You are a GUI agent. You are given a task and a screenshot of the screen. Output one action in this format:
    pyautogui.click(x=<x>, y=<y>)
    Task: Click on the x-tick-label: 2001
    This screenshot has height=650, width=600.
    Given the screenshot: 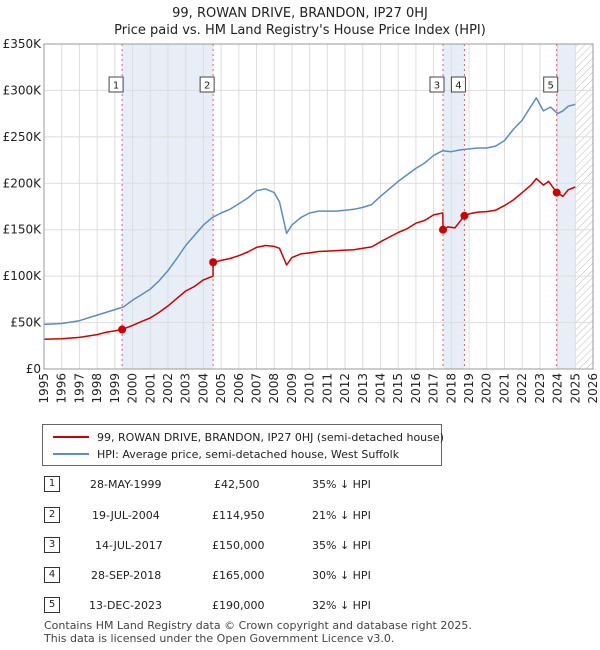 What is the action you would take?
    pyautogui.click(x=150, y=388)
    